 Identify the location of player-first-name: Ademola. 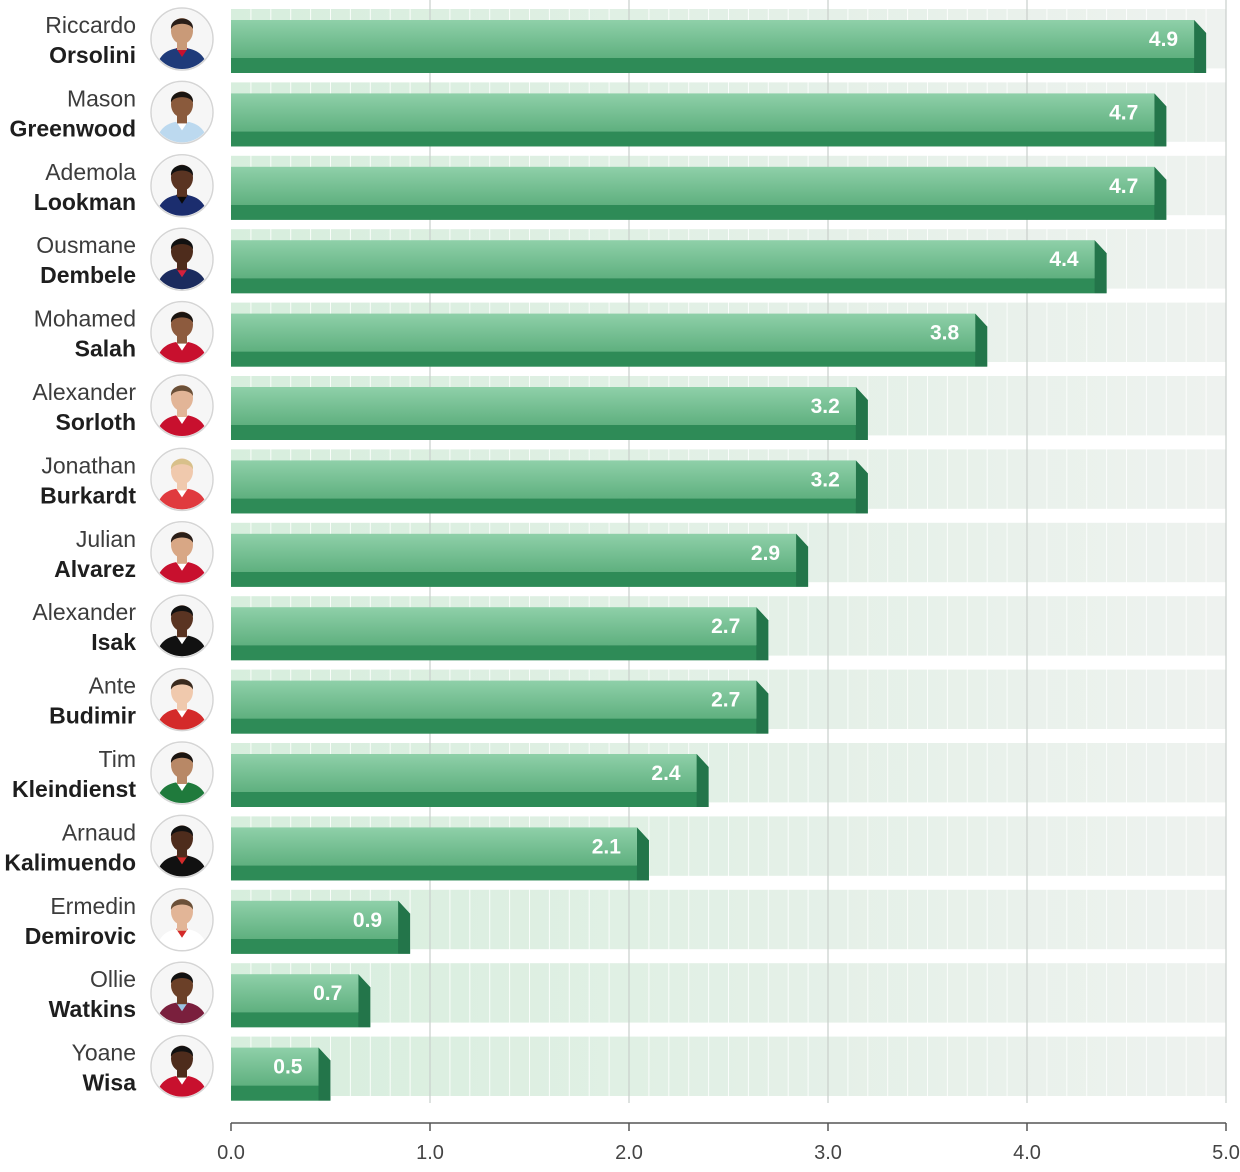
(90, 172).